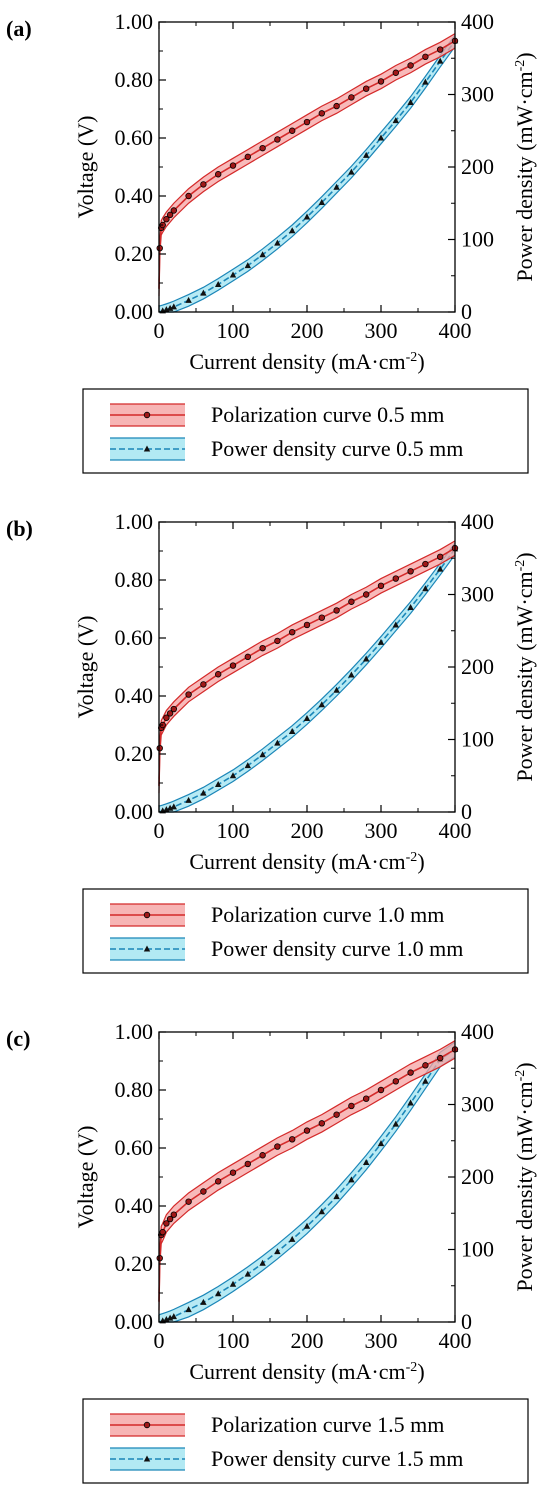 Image resolution: width=550 pixels, height=1507 pixels. What do you see at coordinates (466, 811) in the screenshot?
I see `y2-tick-label: 0` at bounding box center [466, 811].